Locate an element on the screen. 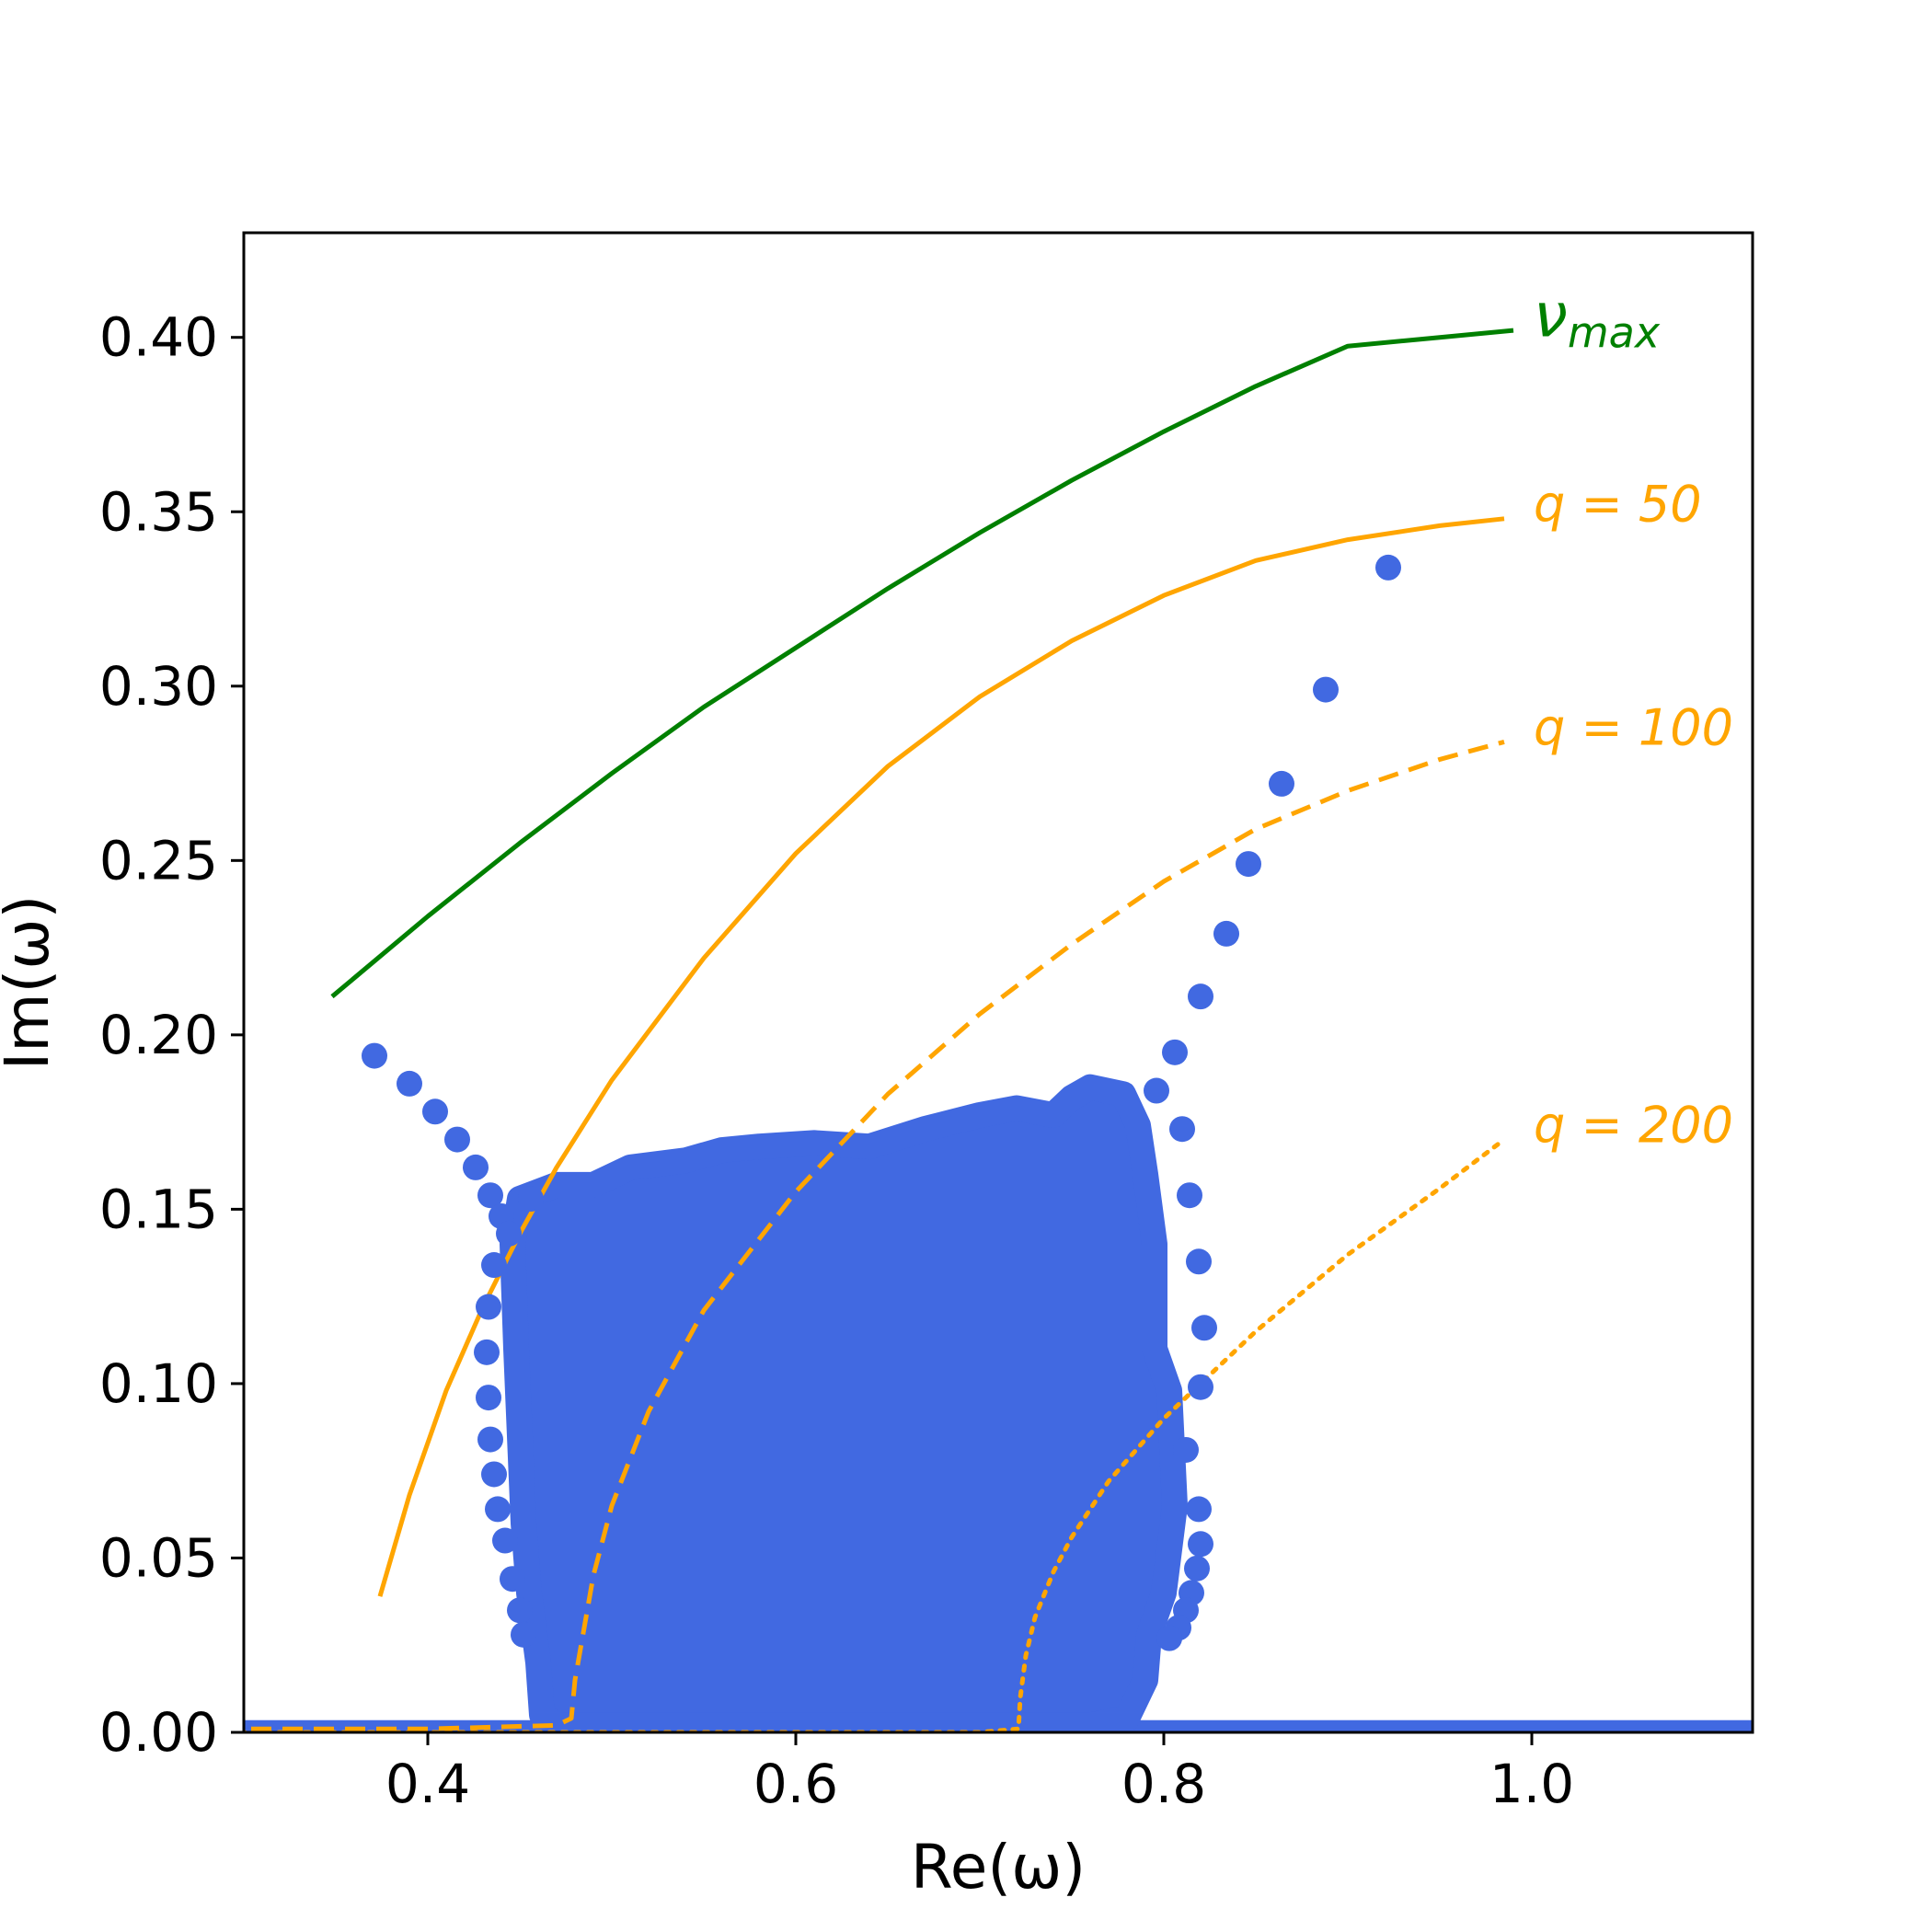  x-tick-label: 0.4 is located at coordinates (427, 1784).